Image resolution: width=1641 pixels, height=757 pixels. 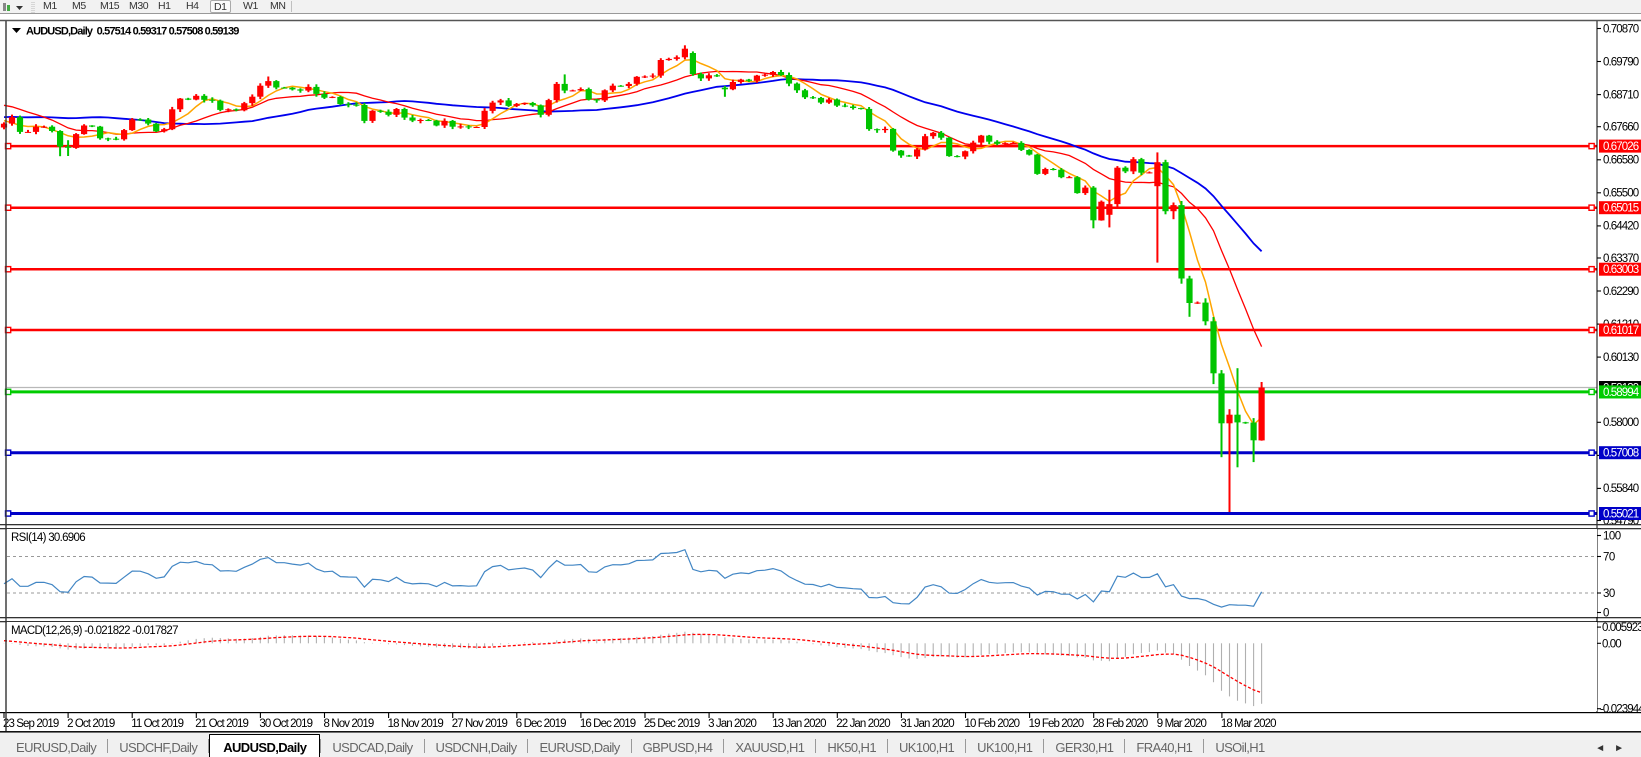 What do you see at coordinates (91, 724) in the screenshot?
I see `svg-text: 2 Oct 2019` at bounding box center [91, 724].